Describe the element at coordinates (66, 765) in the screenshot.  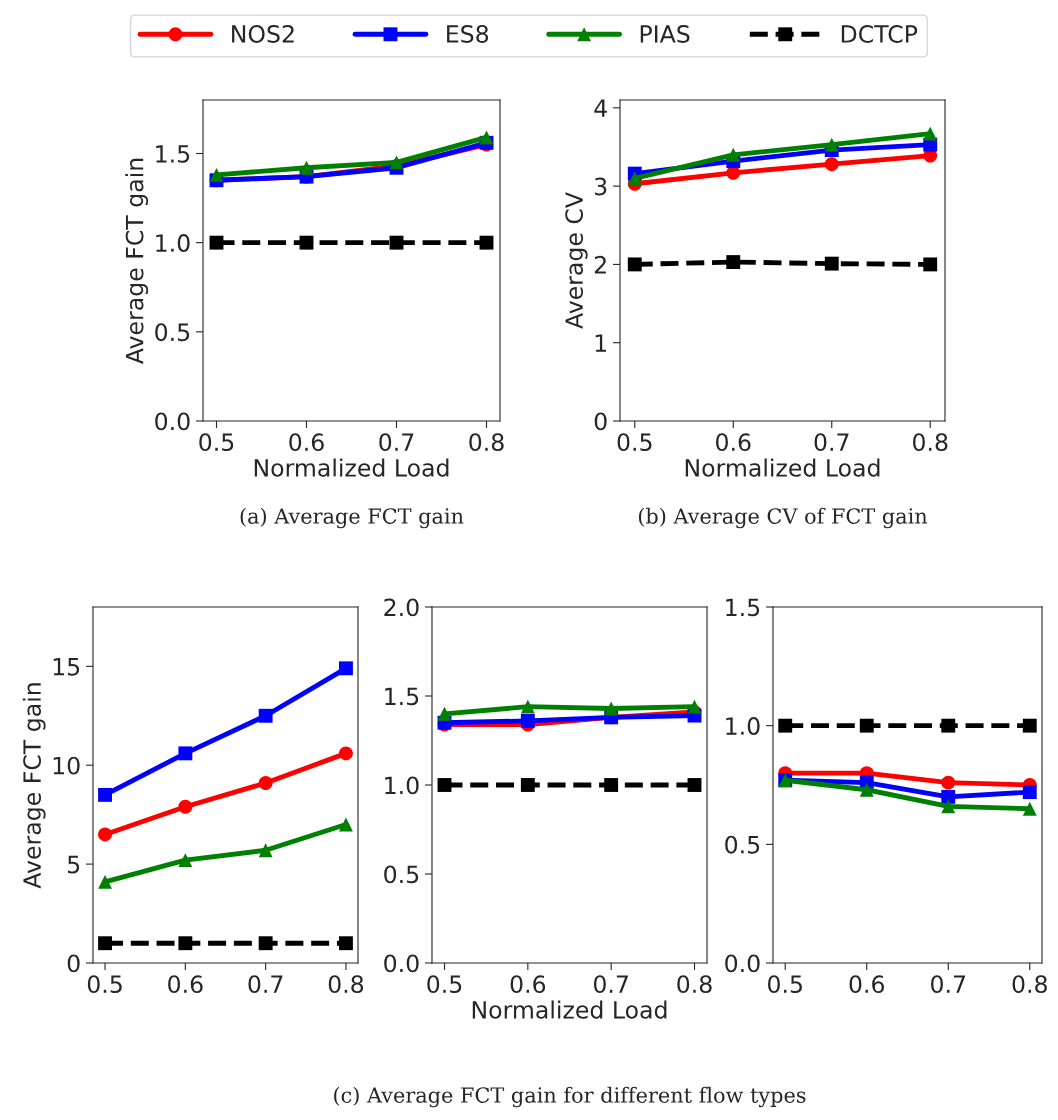
I see `y-tick-label: 10` at that location.